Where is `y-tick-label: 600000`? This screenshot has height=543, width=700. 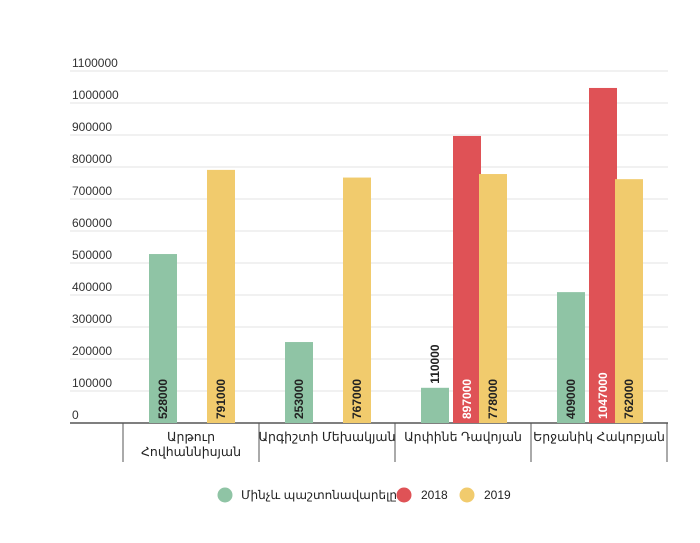 y-tick-label: 600000 is located at coordinates (92, 223).